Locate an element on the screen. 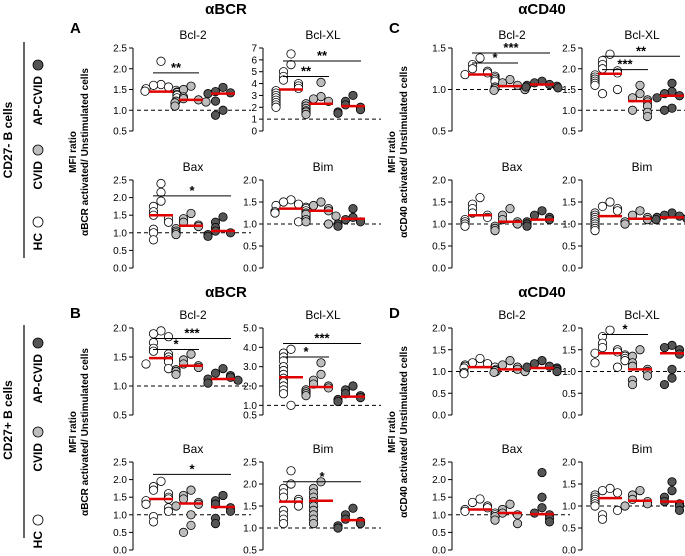 This screenshot has height=556, width=685. sig-label-B-bim: * is located at coordinates (322, 476).